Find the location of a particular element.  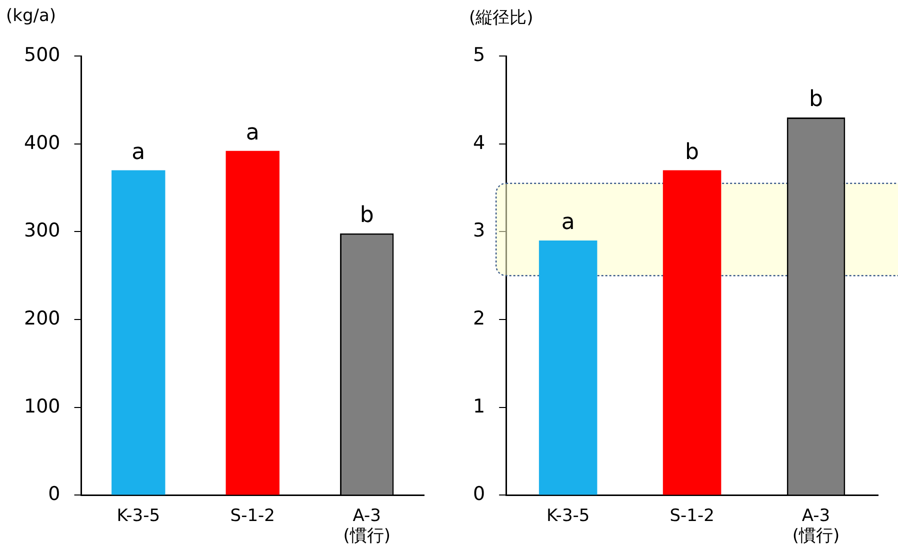

y-tick-label: 1 is located at coordinates (479, 406).